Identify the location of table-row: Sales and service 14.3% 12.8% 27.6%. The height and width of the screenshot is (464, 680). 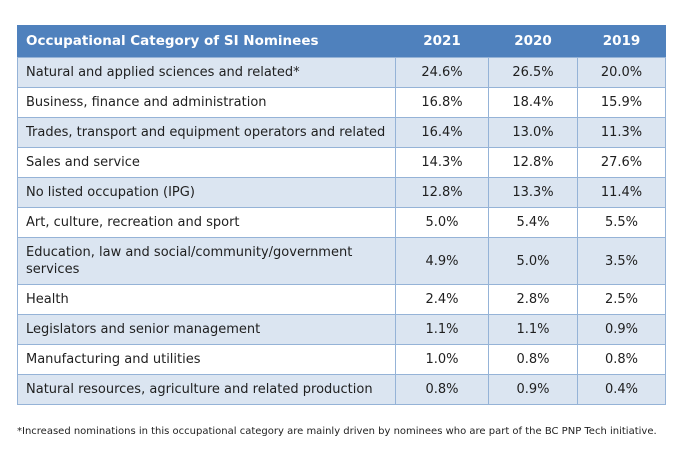
(341, 162).